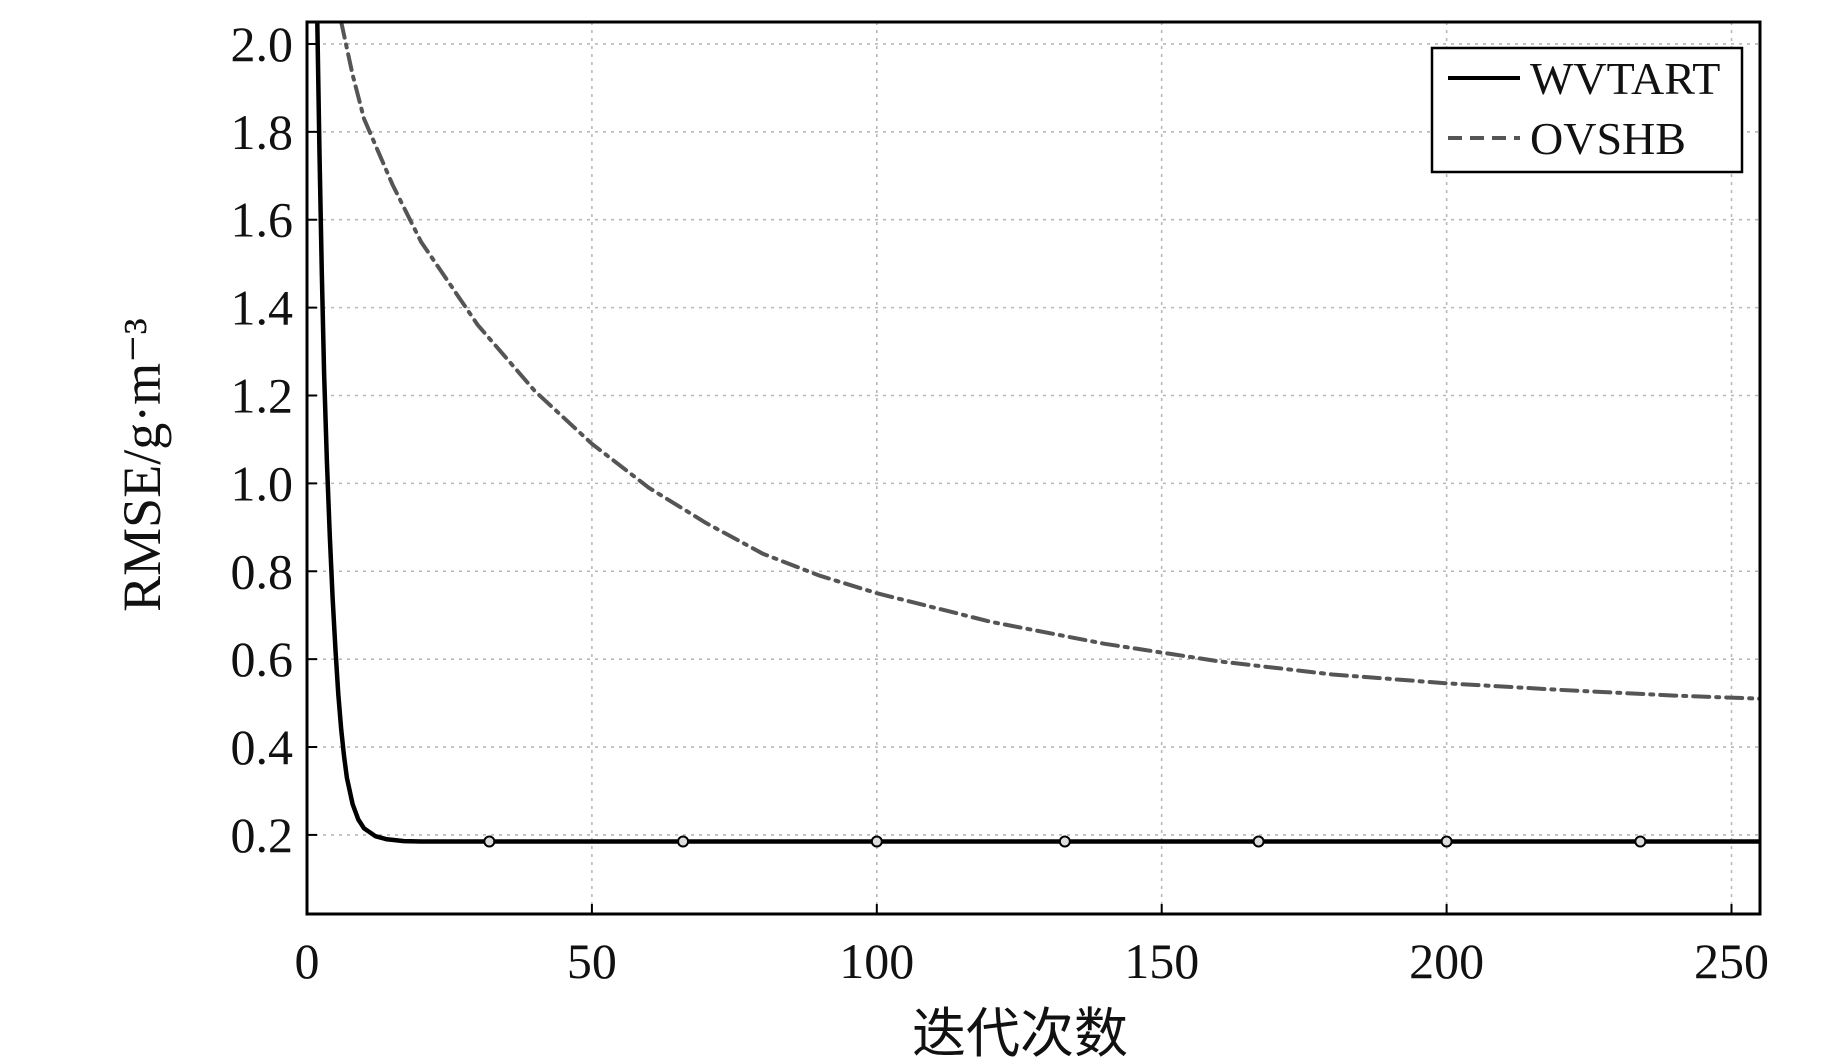  Describe the element at coordinates (1020, 1033) in the screenshot. I see `x-axis-label: 迭代次数` at that location.